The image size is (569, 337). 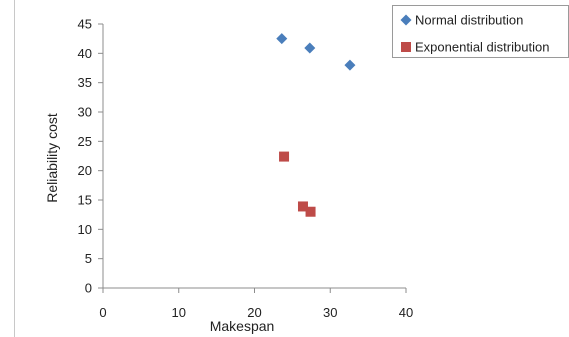 I want to click on y-tick-label: 25, so click(x=85, y=141).